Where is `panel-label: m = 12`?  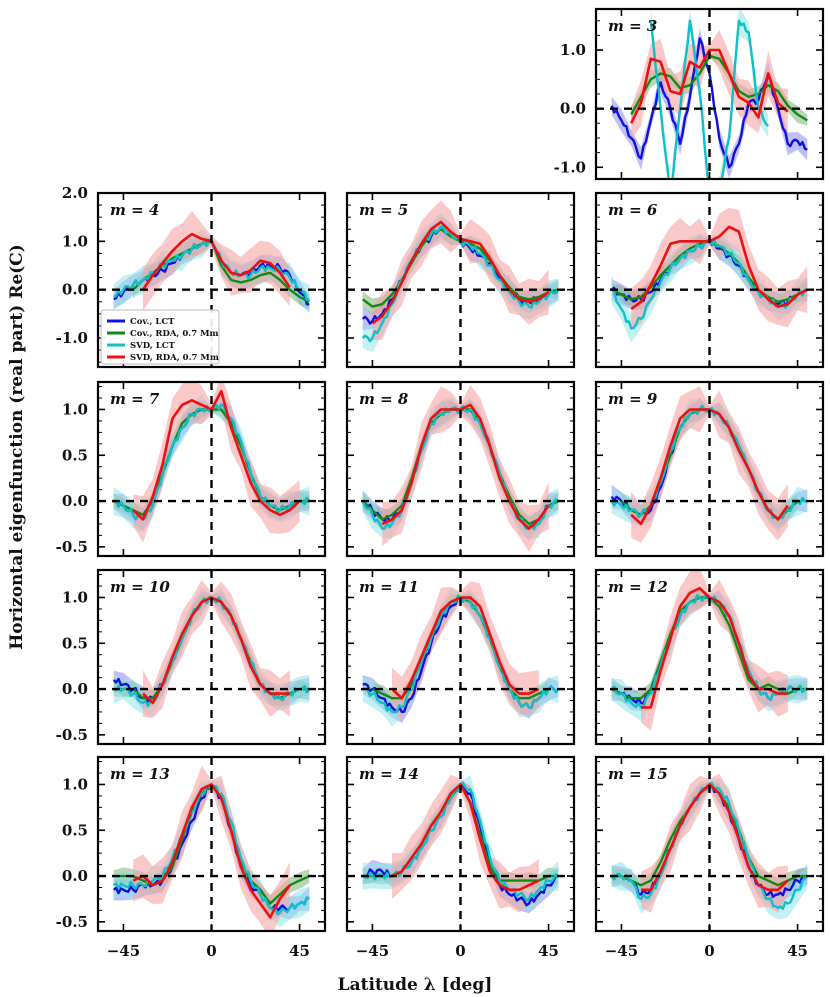 panel-label: m = 12 is located at coordinates (638, 587).